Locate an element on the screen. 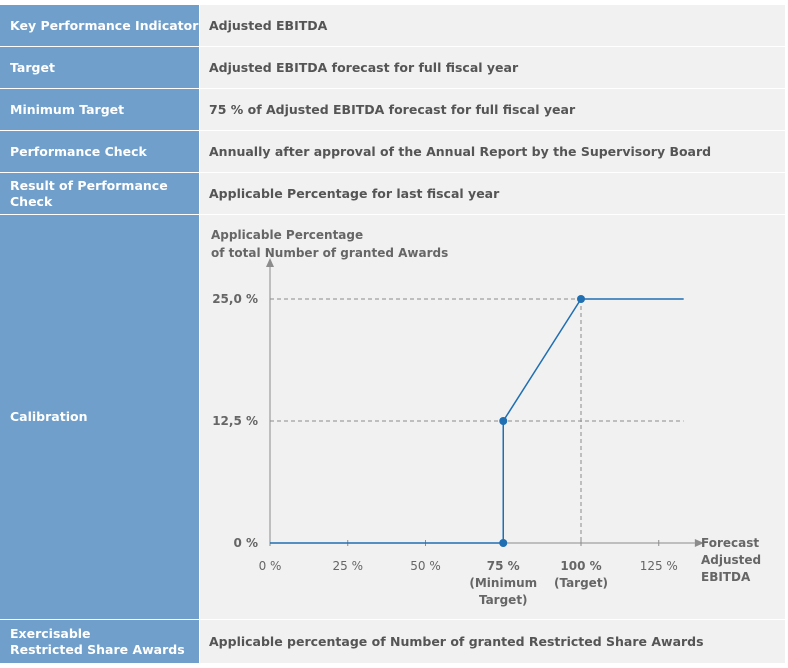  x-tick-label: 125 % is located at coordinates (659, 566).